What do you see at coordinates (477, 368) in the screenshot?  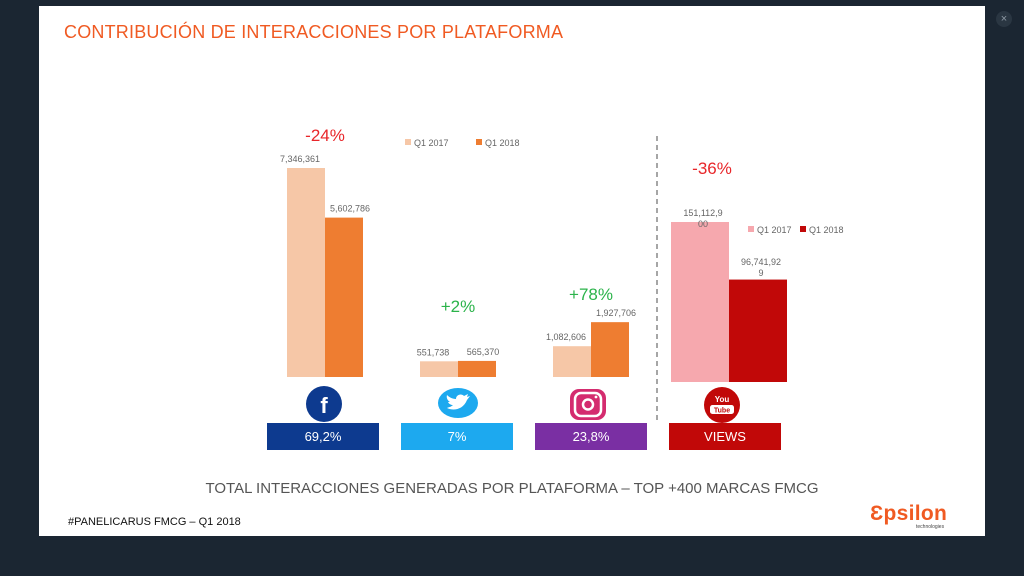 I see `twitter-bar-q1-2018` at bounding box center [477, 368].